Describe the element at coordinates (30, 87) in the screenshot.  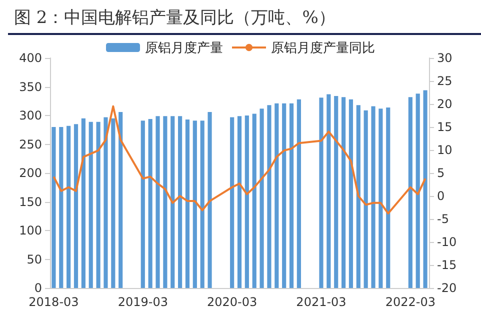
I see `y-tick-label: 350` at that location.